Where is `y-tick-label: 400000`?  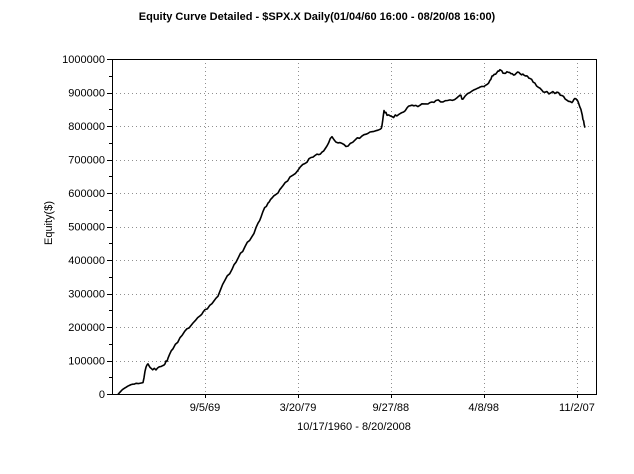 y-tick-label: 400000 is located at coordinates (86, 261).